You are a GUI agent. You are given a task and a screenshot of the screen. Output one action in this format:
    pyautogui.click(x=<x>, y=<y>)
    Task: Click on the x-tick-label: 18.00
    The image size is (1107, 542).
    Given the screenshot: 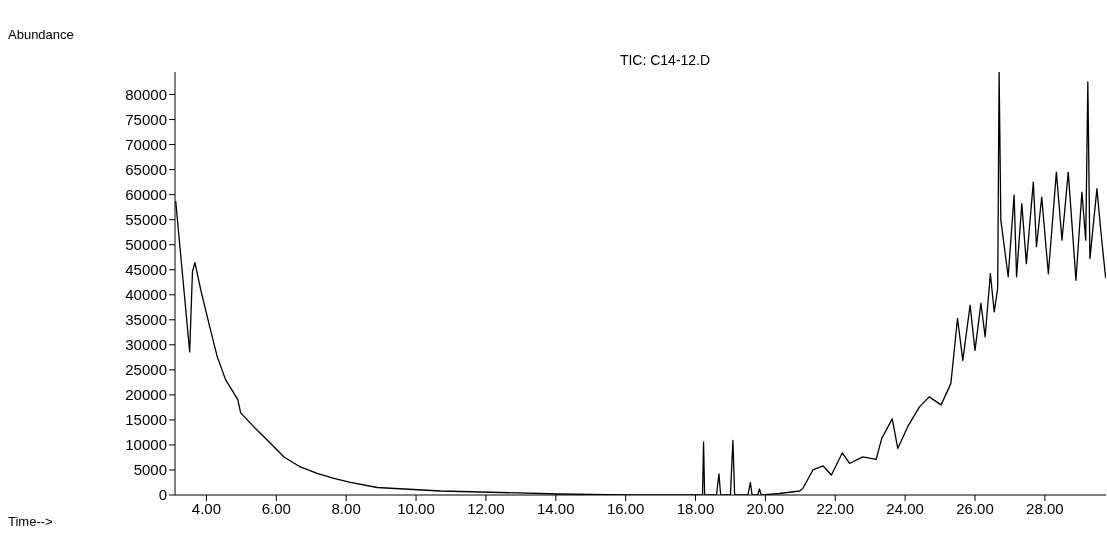 What is the action you would take?
    pyautogui.click(x=695, y=508)
    